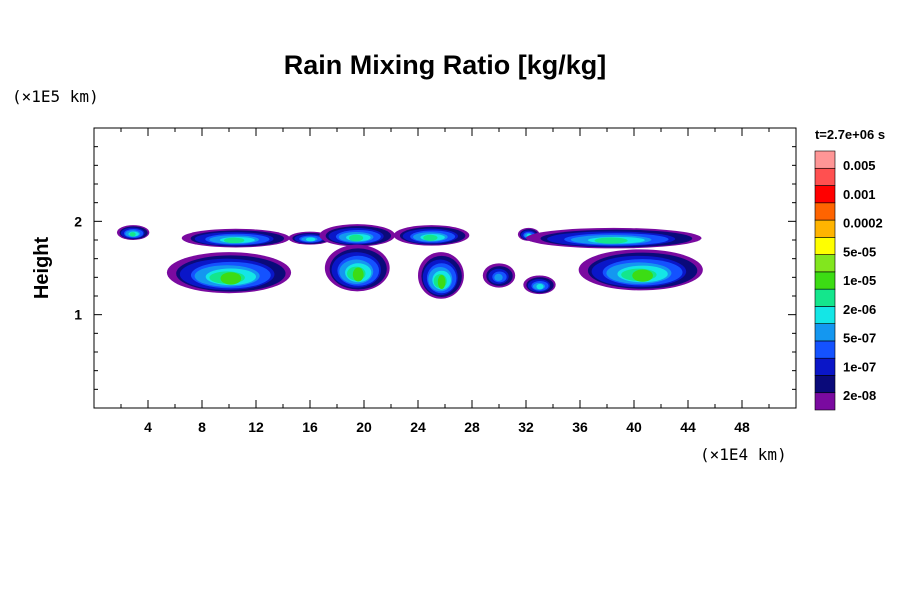 The width and height of the screenshot is (900, 600). I want to click on x-tick-label: 8, so click(202, 427).